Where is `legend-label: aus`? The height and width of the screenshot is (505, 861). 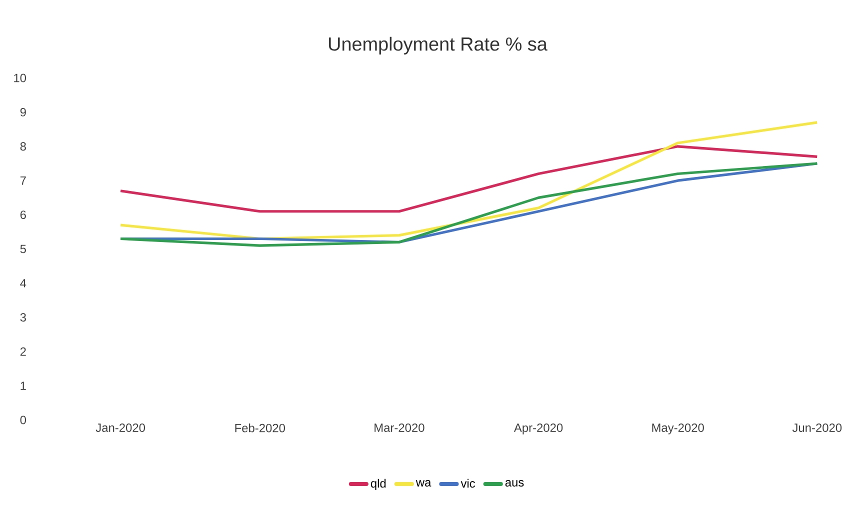
legend-label: aus is located at coordinates (514, 483).